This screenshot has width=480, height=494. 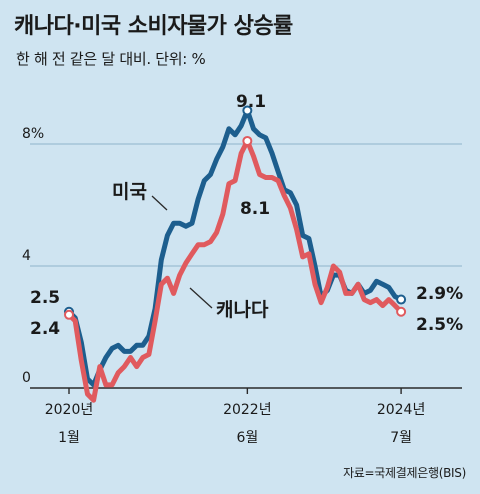 I want to click on x-tick-year: 2022년, so click(x=247, y=410).